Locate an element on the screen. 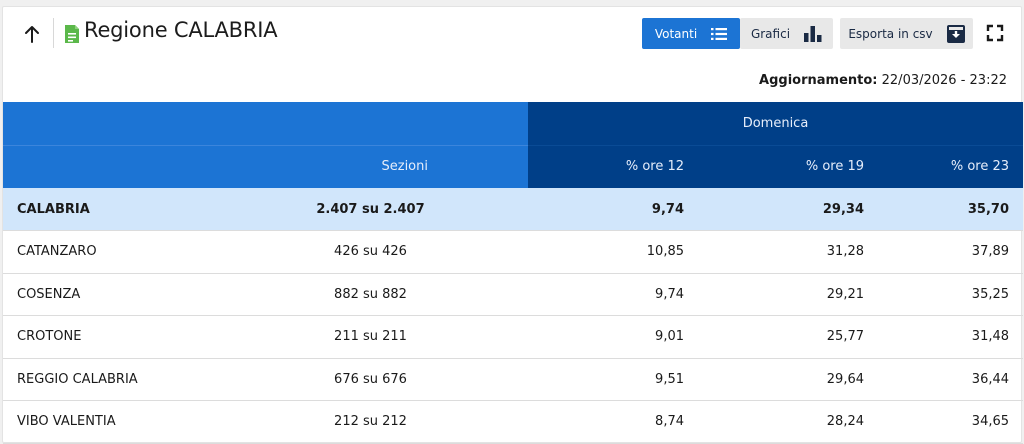  table-row: COSENZA 882 su 882 9,74 29,21 35,25 is located at coordinates (513, 294).